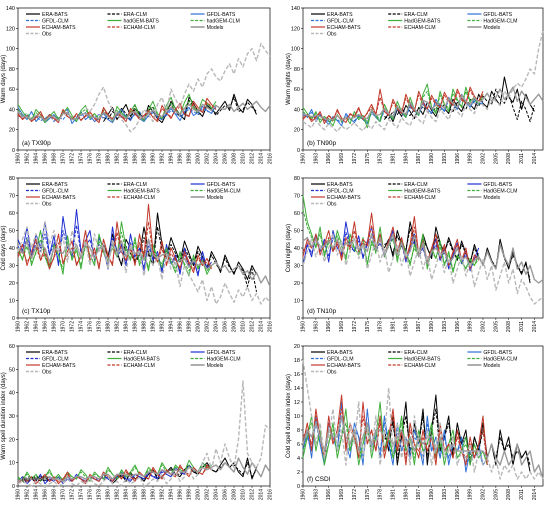 Image resolution: width=550 pixels, height=511 pixels. What do you see at coordinates (297, 375) in the screenshot?
I see `y-tick-label: 16` at bounding box center [297, 375].